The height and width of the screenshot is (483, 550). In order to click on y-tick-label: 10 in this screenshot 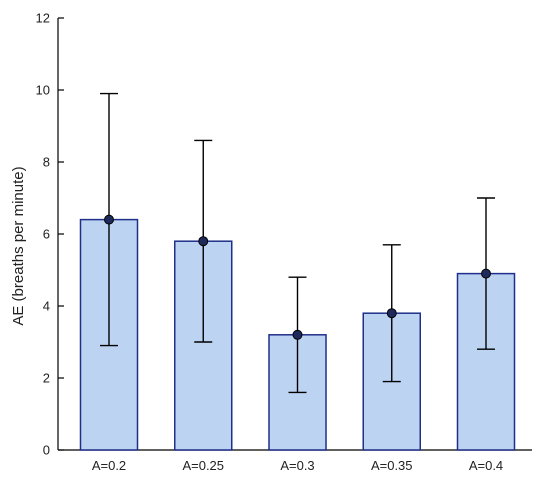, I will do `click(43, 90)`.